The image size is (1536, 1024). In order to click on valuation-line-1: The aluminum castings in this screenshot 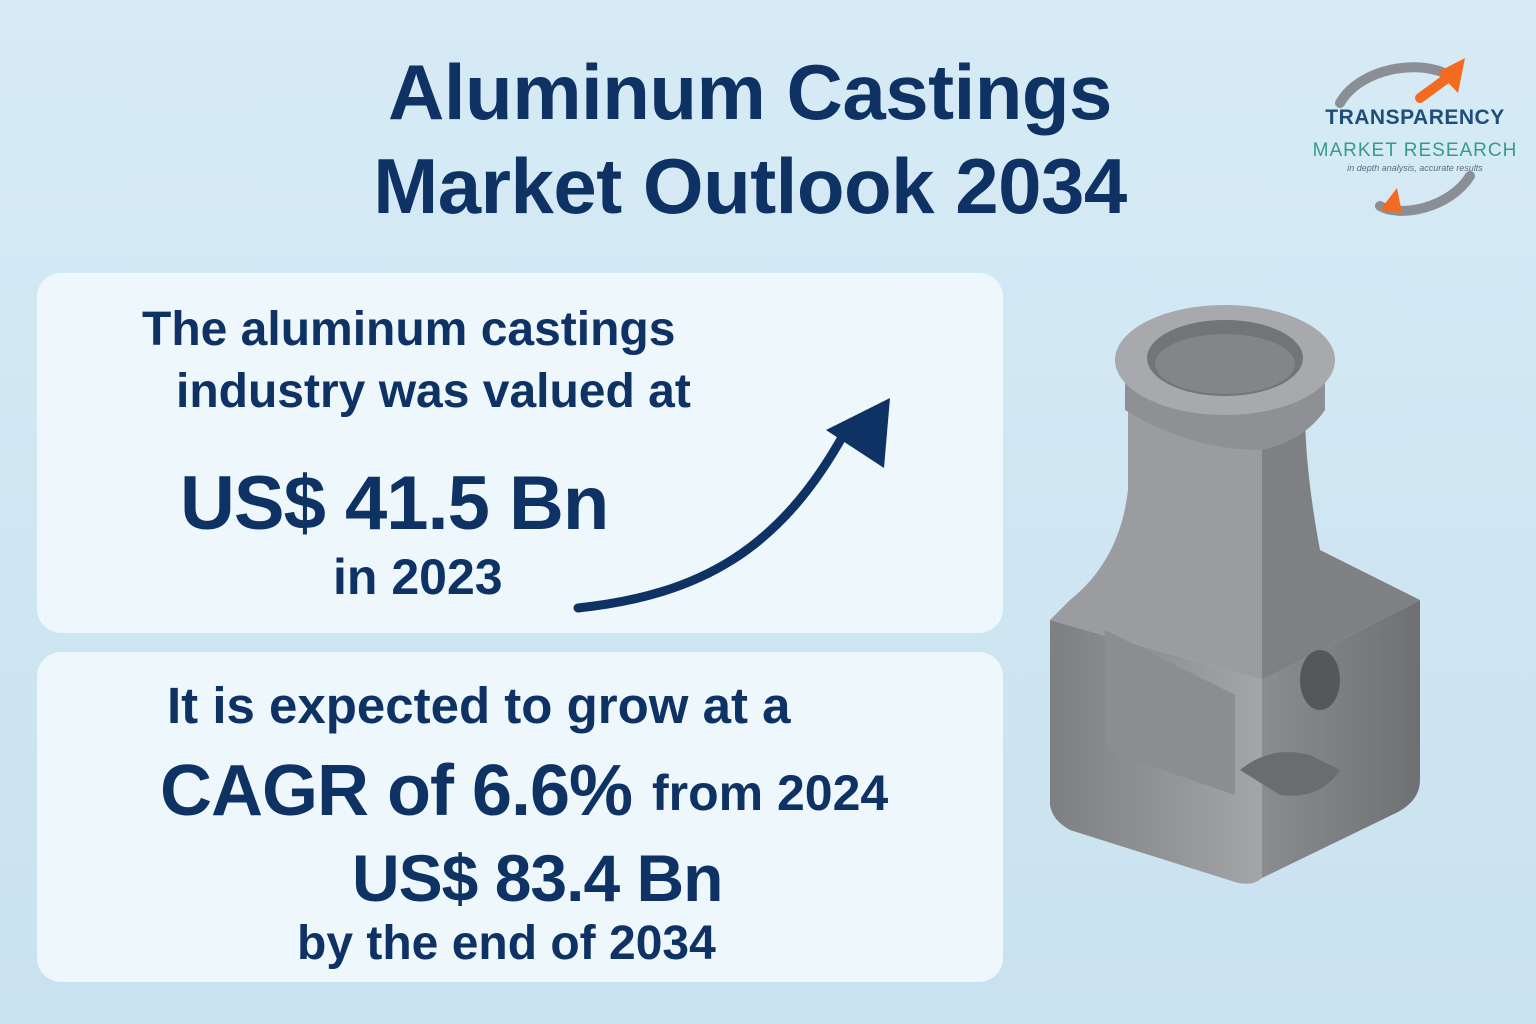, I will do `click(409, 329)`.